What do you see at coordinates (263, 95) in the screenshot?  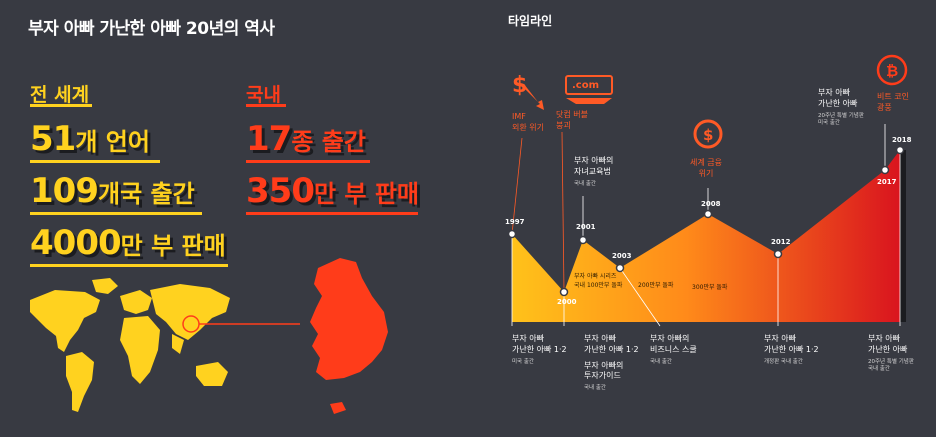 I see `domestic-label: 국내` at bounding box center [263, 95].